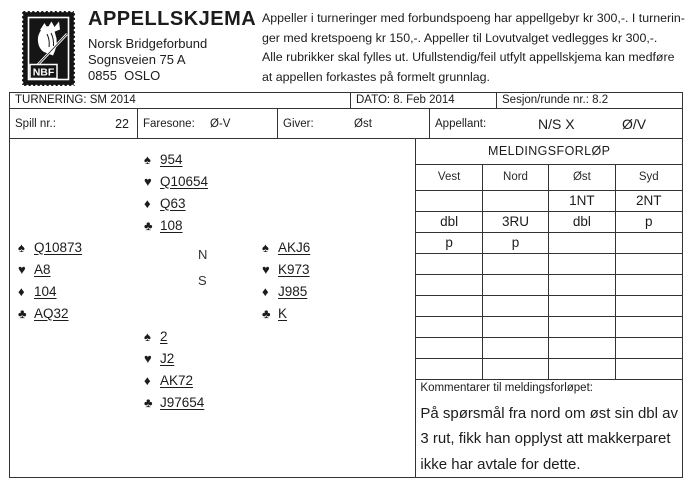 This screenshot has height=481, width=700. I want to click on dato-value: 8. Feb 2014, so click(424, 100).